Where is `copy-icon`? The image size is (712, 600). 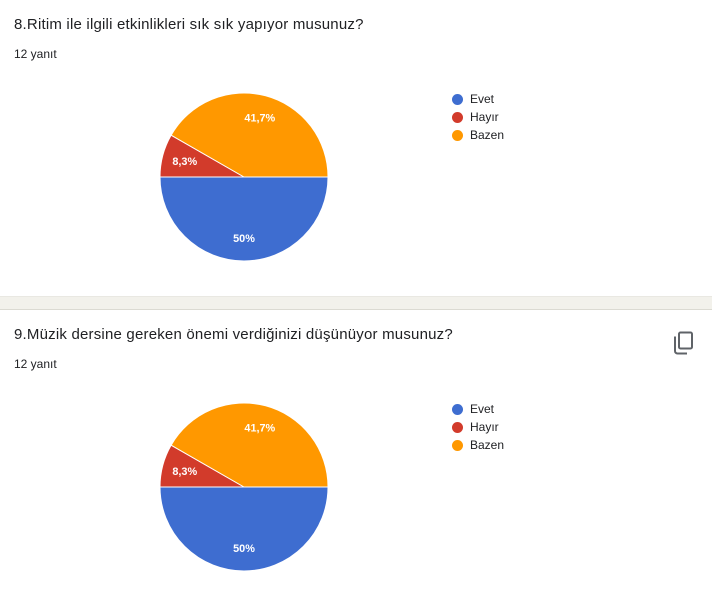
copy-icon is located at coordinates (683, 343).